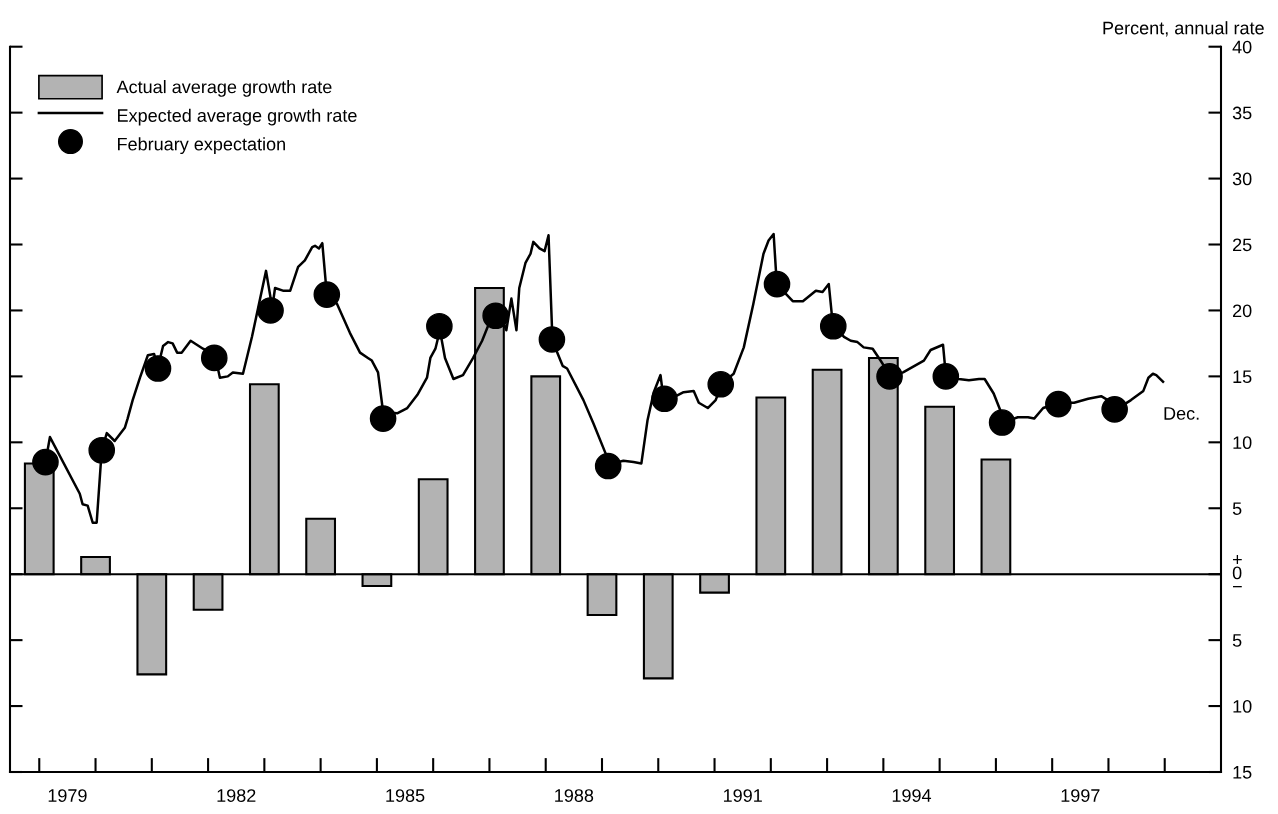 This screenshot has height=814, width=1278. Describe the element at coordinates (1080, 795) in the screenshot. I see `x-tick-label: 1997` at that location.